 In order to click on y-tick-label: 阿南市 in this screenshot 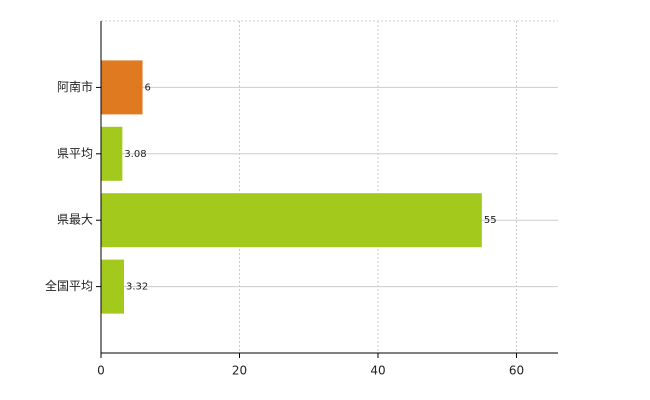, I will do `click(75, 86)`.